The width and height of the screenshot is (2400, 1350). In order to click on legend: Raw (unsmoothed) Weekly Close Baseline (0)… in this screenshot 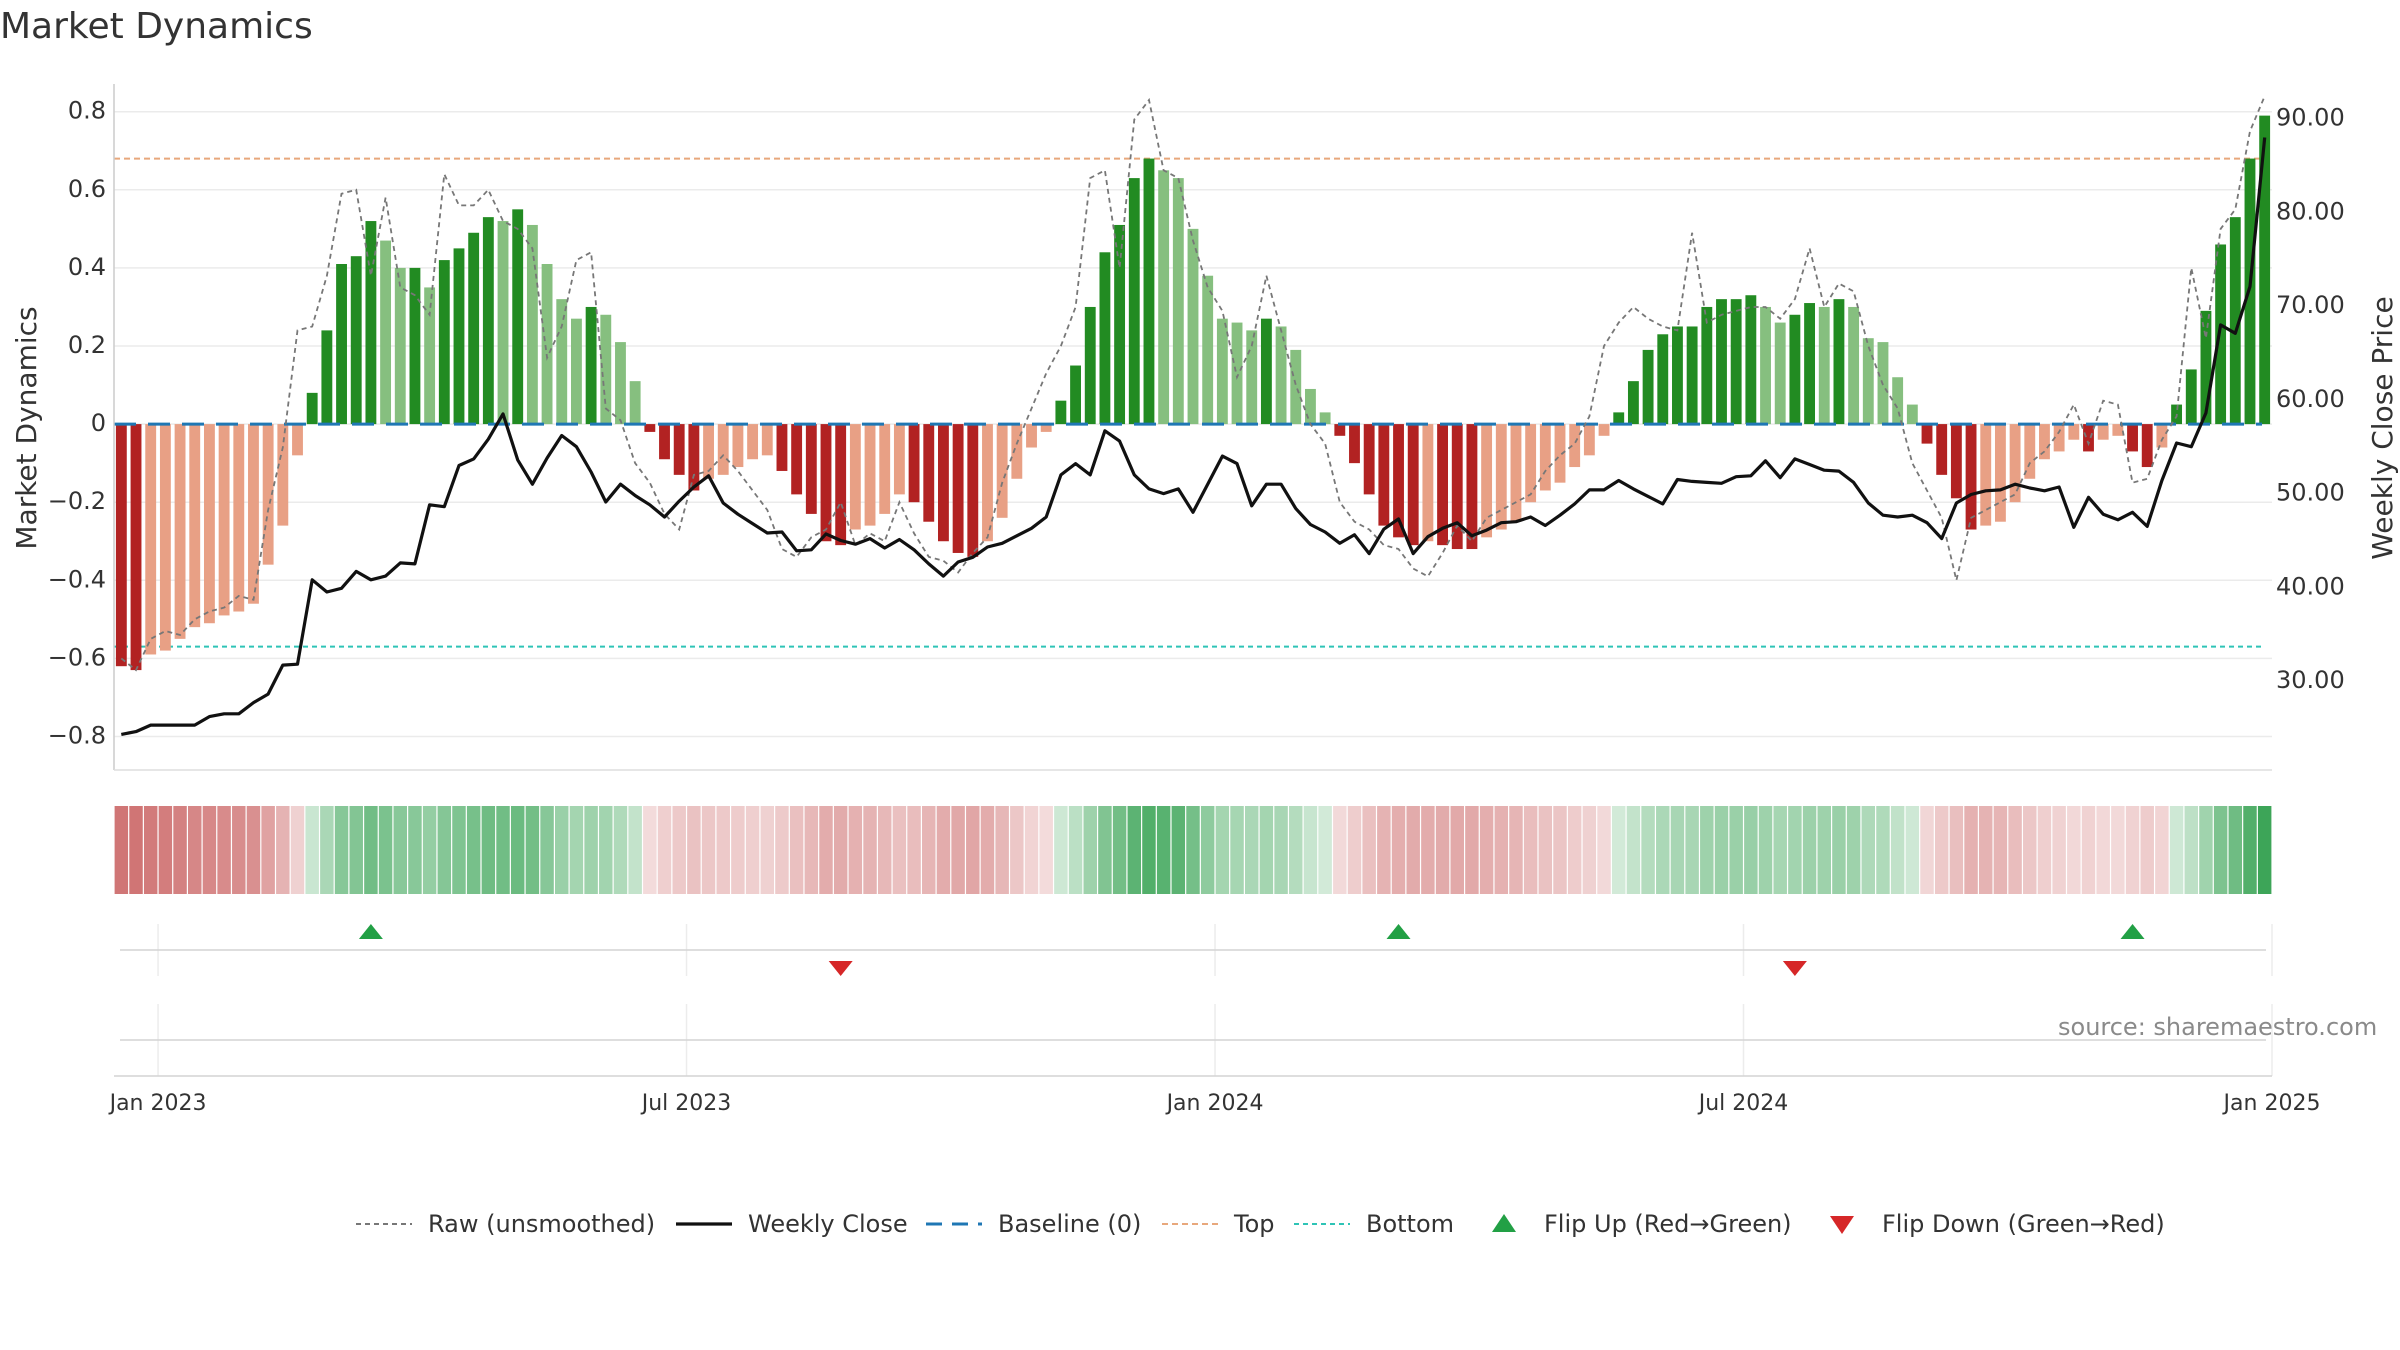, I will do `click(1260, 1224)`.